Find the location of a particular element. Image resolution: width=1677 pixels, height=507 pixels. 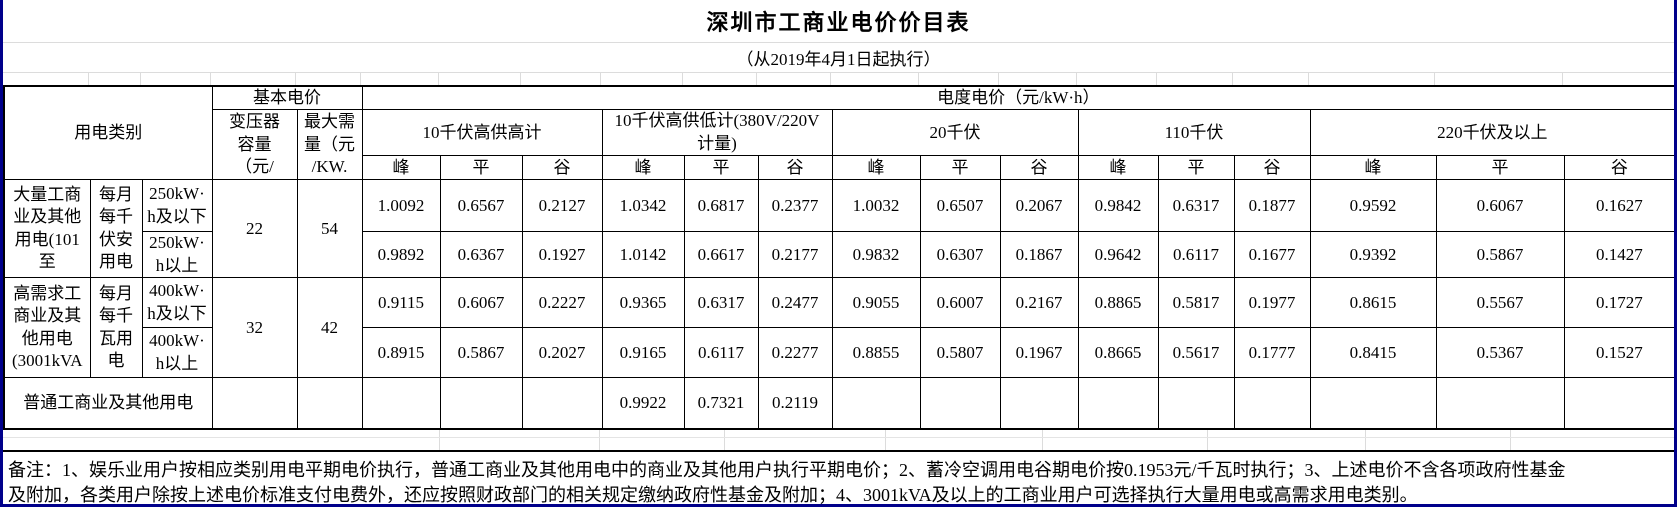

price-cell: 0.2227 is located at coordinates (562, 303).